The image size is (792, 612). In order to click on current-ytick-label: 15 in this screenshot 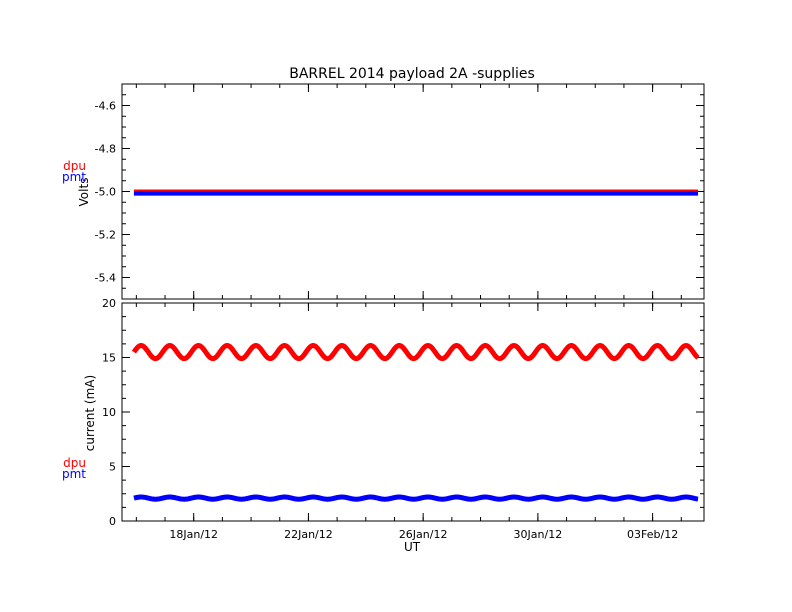, I will do `click(109, 358)`.